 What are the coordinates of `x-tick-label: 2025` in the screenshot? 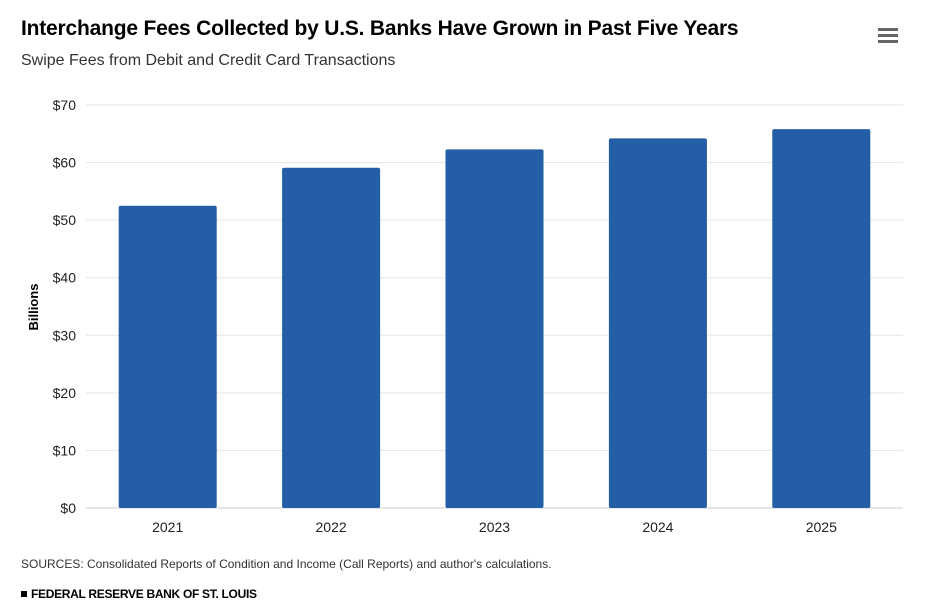 It's located at (821, 527).